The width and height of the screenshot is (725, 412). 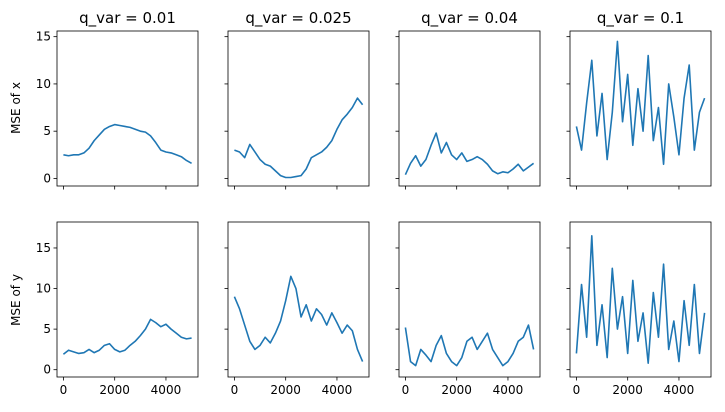 I want to click on subplot-r1-c1: 0 5 10 15 q_var = 0.01, so click(x=117, y=99).